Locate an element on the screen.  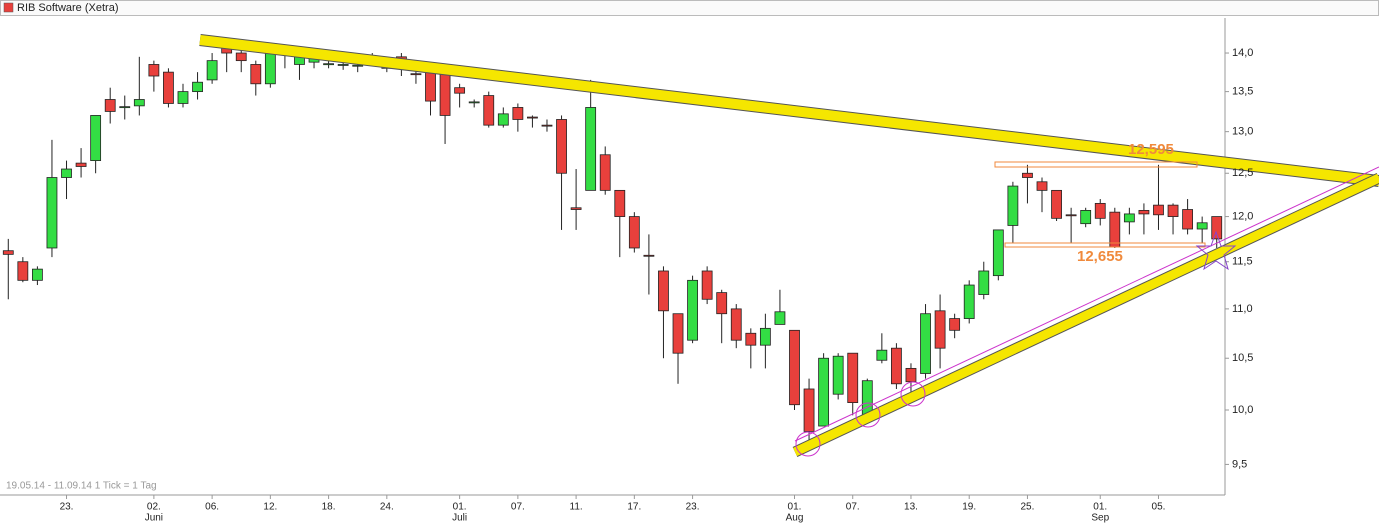
y-tick-label: 10,5 is located at coordinates (1242, 358).